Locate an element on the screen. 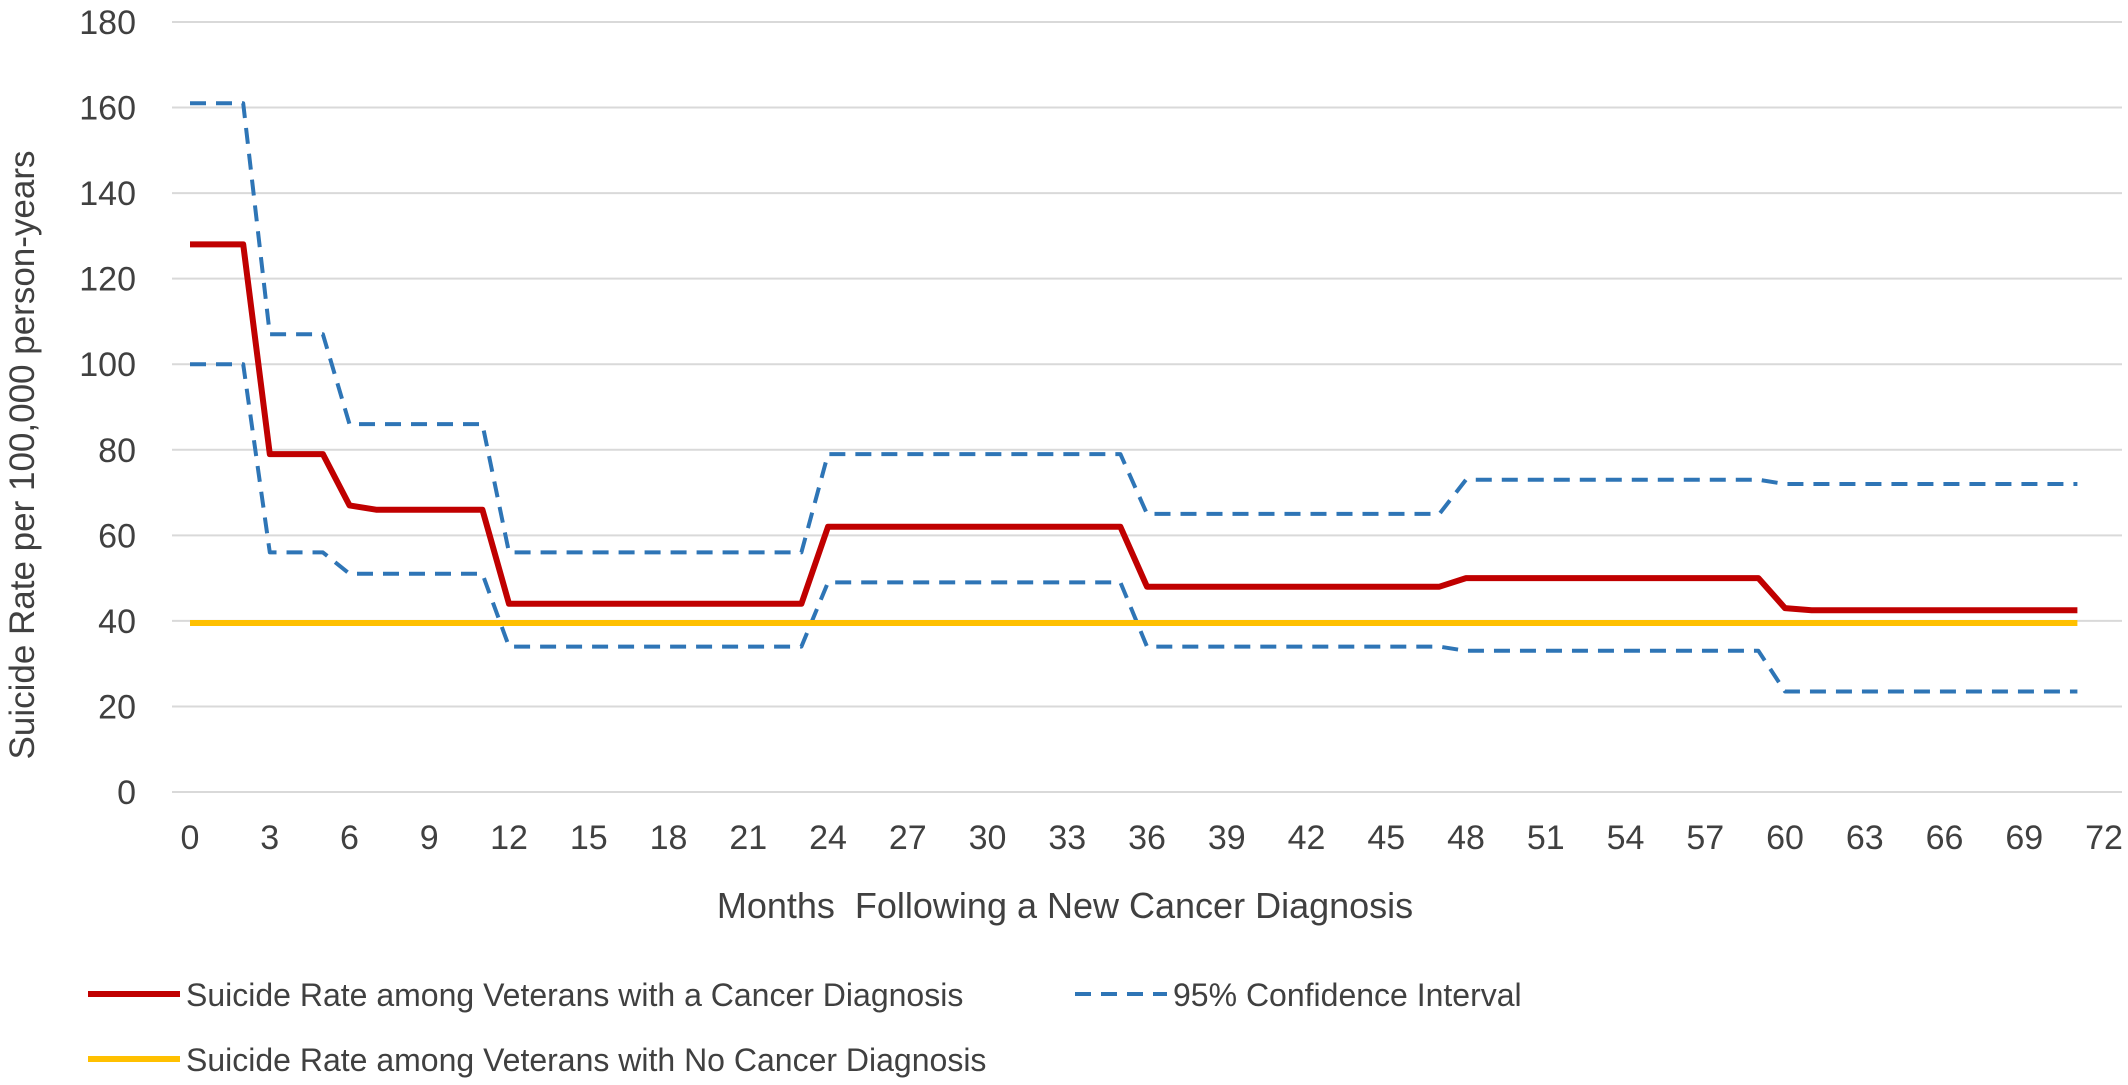 The width and height of the screenshot is (2128, 1085). y-tick-label-80: 80 is located at coordinates (117, 451).